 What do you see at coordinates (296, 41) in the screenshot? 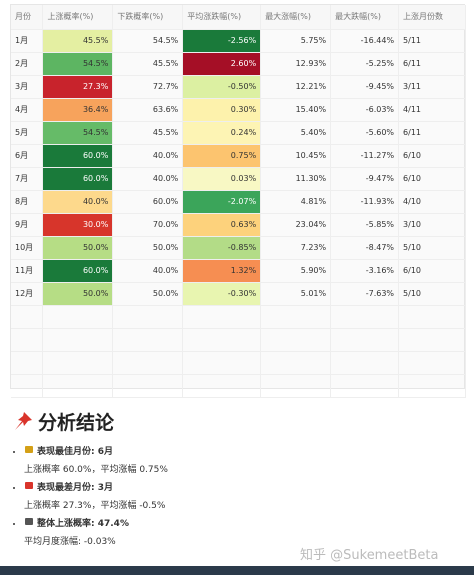
I see `table-cell: 5.75%` at bounding box center [296, 41].